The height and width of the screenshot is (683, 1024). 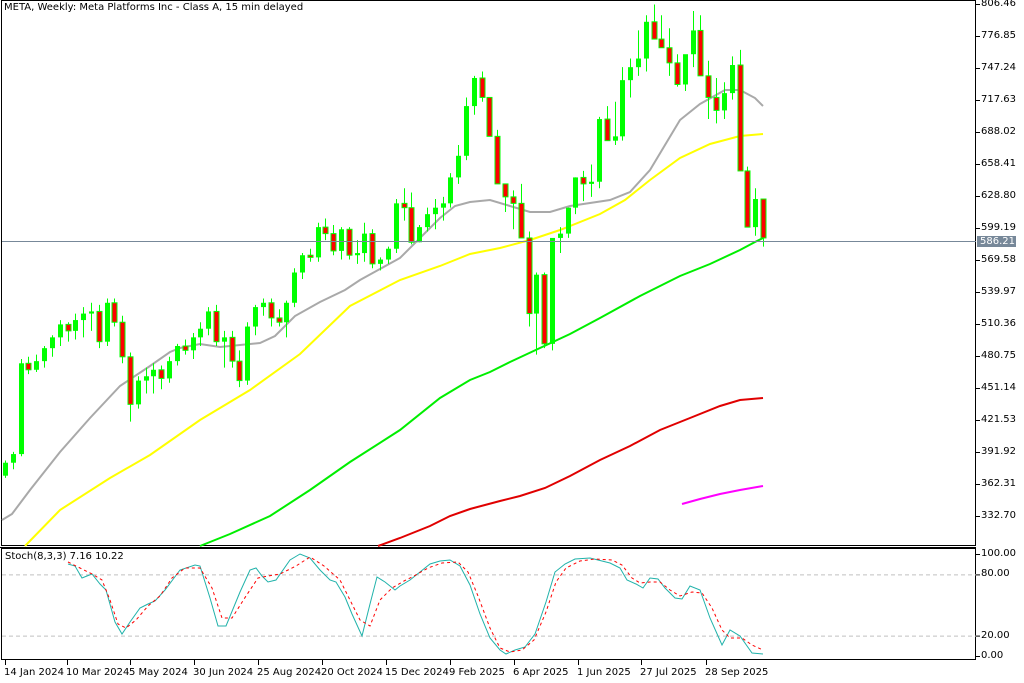 What do you see at coordinates (417, 672) in the screenshot?
I see `time-tick-label: 15 Dec 2024` at bounding box center [417, 672].